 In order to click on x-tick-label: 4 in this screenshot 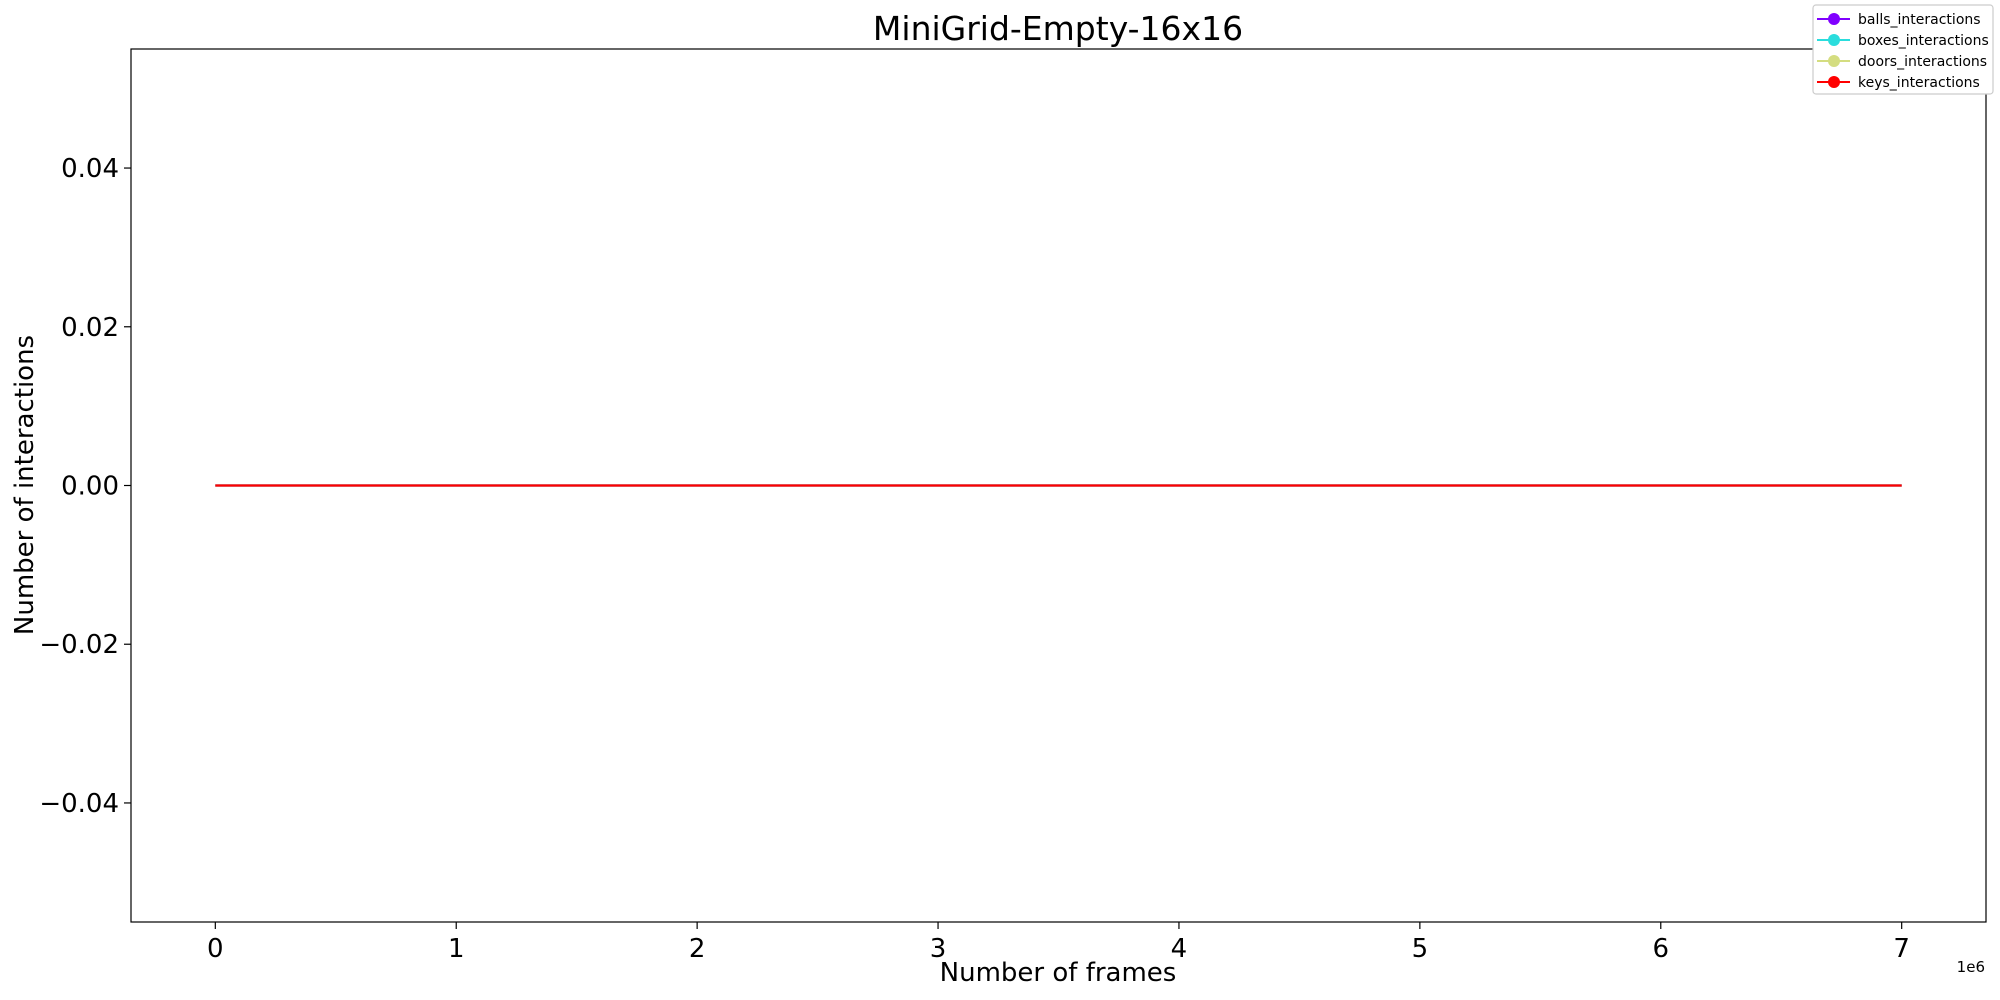, I will do `click(1179, 949)`.